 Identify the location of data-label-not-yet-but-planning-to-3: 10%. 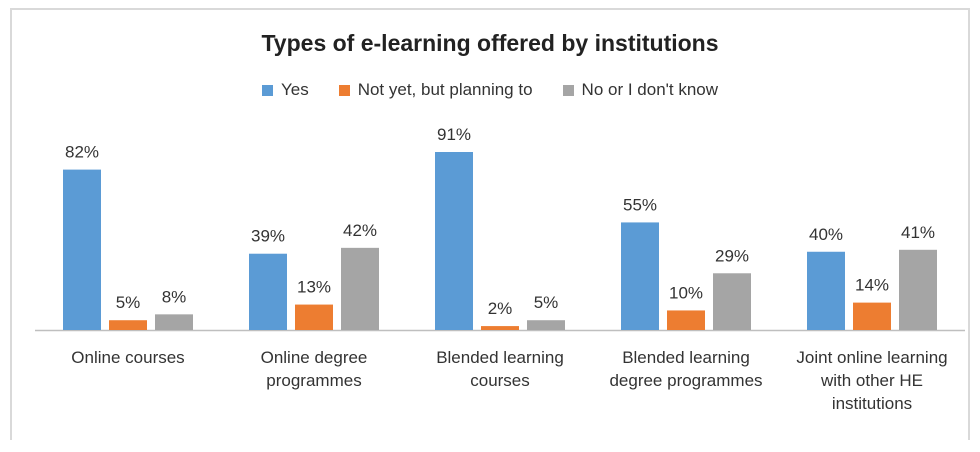
(686, 292).